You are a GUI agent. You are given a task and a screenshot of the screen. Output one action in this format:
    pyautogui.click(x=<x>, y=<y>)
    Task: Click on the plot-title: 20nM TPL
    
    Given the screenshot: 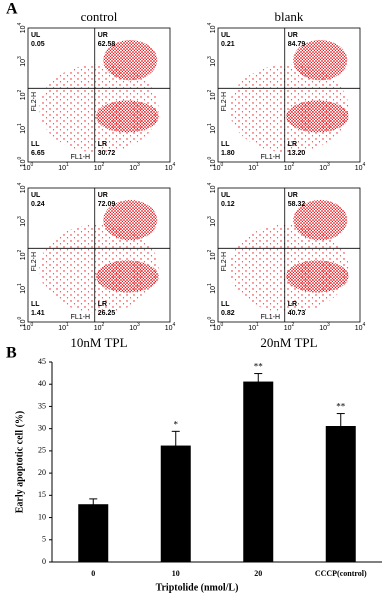 What is the action you would take?
    pyautogui.click(x=288, y=342)
    